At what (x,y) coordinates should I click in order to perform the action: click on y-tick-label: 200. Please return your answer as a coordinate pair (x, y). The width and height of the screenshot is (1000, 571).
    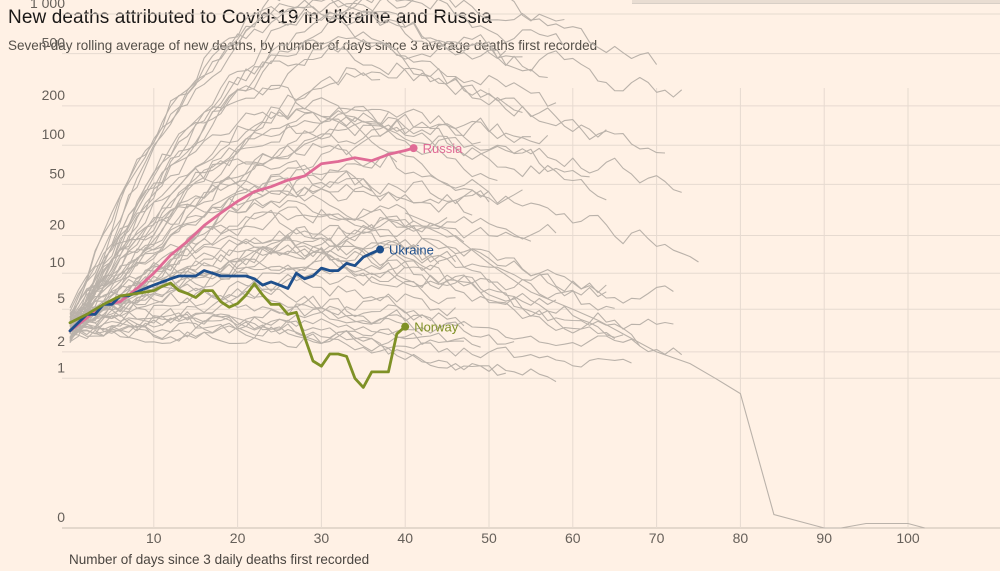
    Looking at the image, I should click on (54, 95).